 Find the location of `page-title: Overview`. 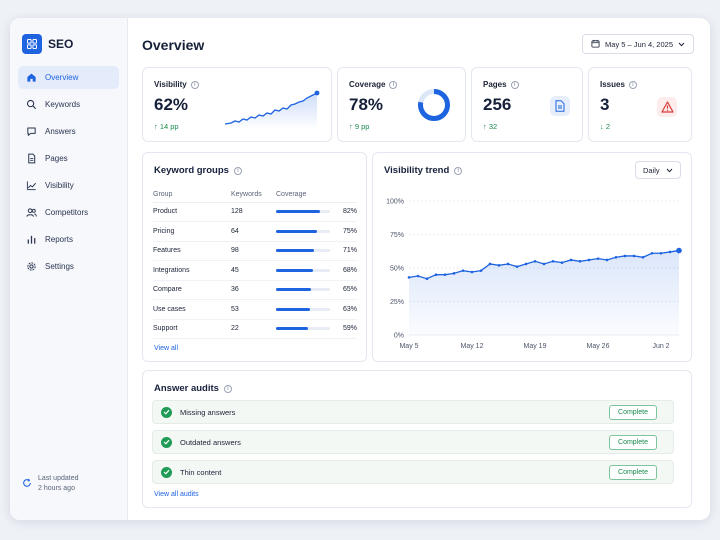

page-title: Overview is located at coordinates (173, 45).